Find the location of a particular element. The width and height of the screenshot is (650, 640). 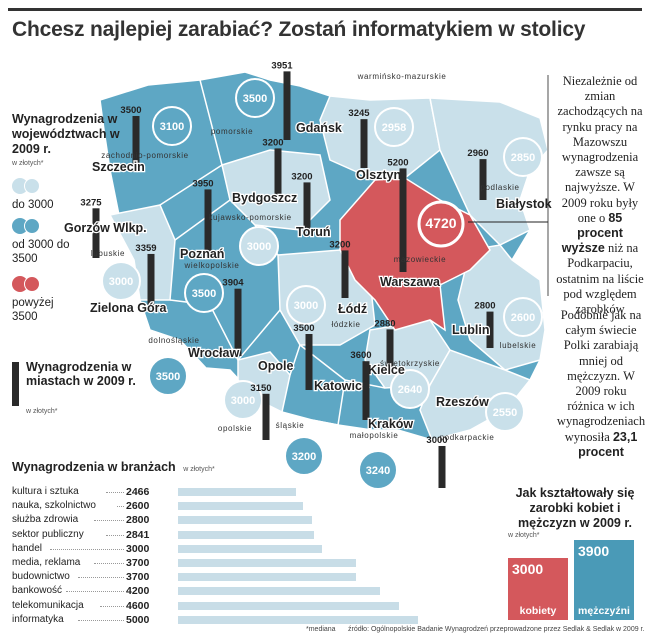

city-value-warszawa: 5200 is located at coordinates (397, 162).